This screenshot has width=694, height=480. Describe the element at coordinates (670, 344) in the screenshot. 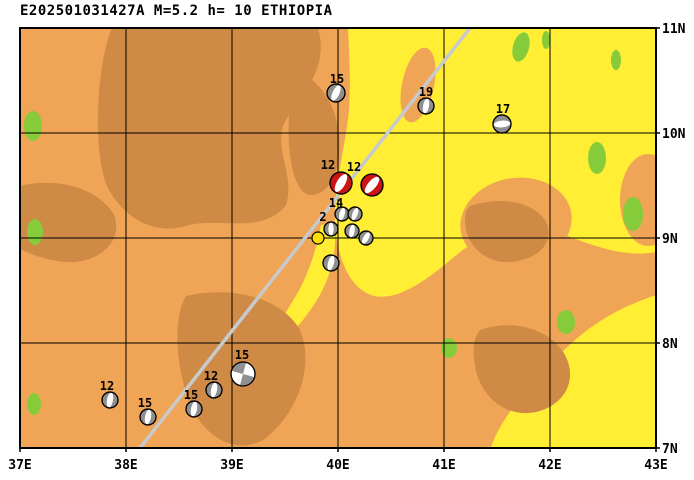

I see `y-axis-label: 8N` at that location.